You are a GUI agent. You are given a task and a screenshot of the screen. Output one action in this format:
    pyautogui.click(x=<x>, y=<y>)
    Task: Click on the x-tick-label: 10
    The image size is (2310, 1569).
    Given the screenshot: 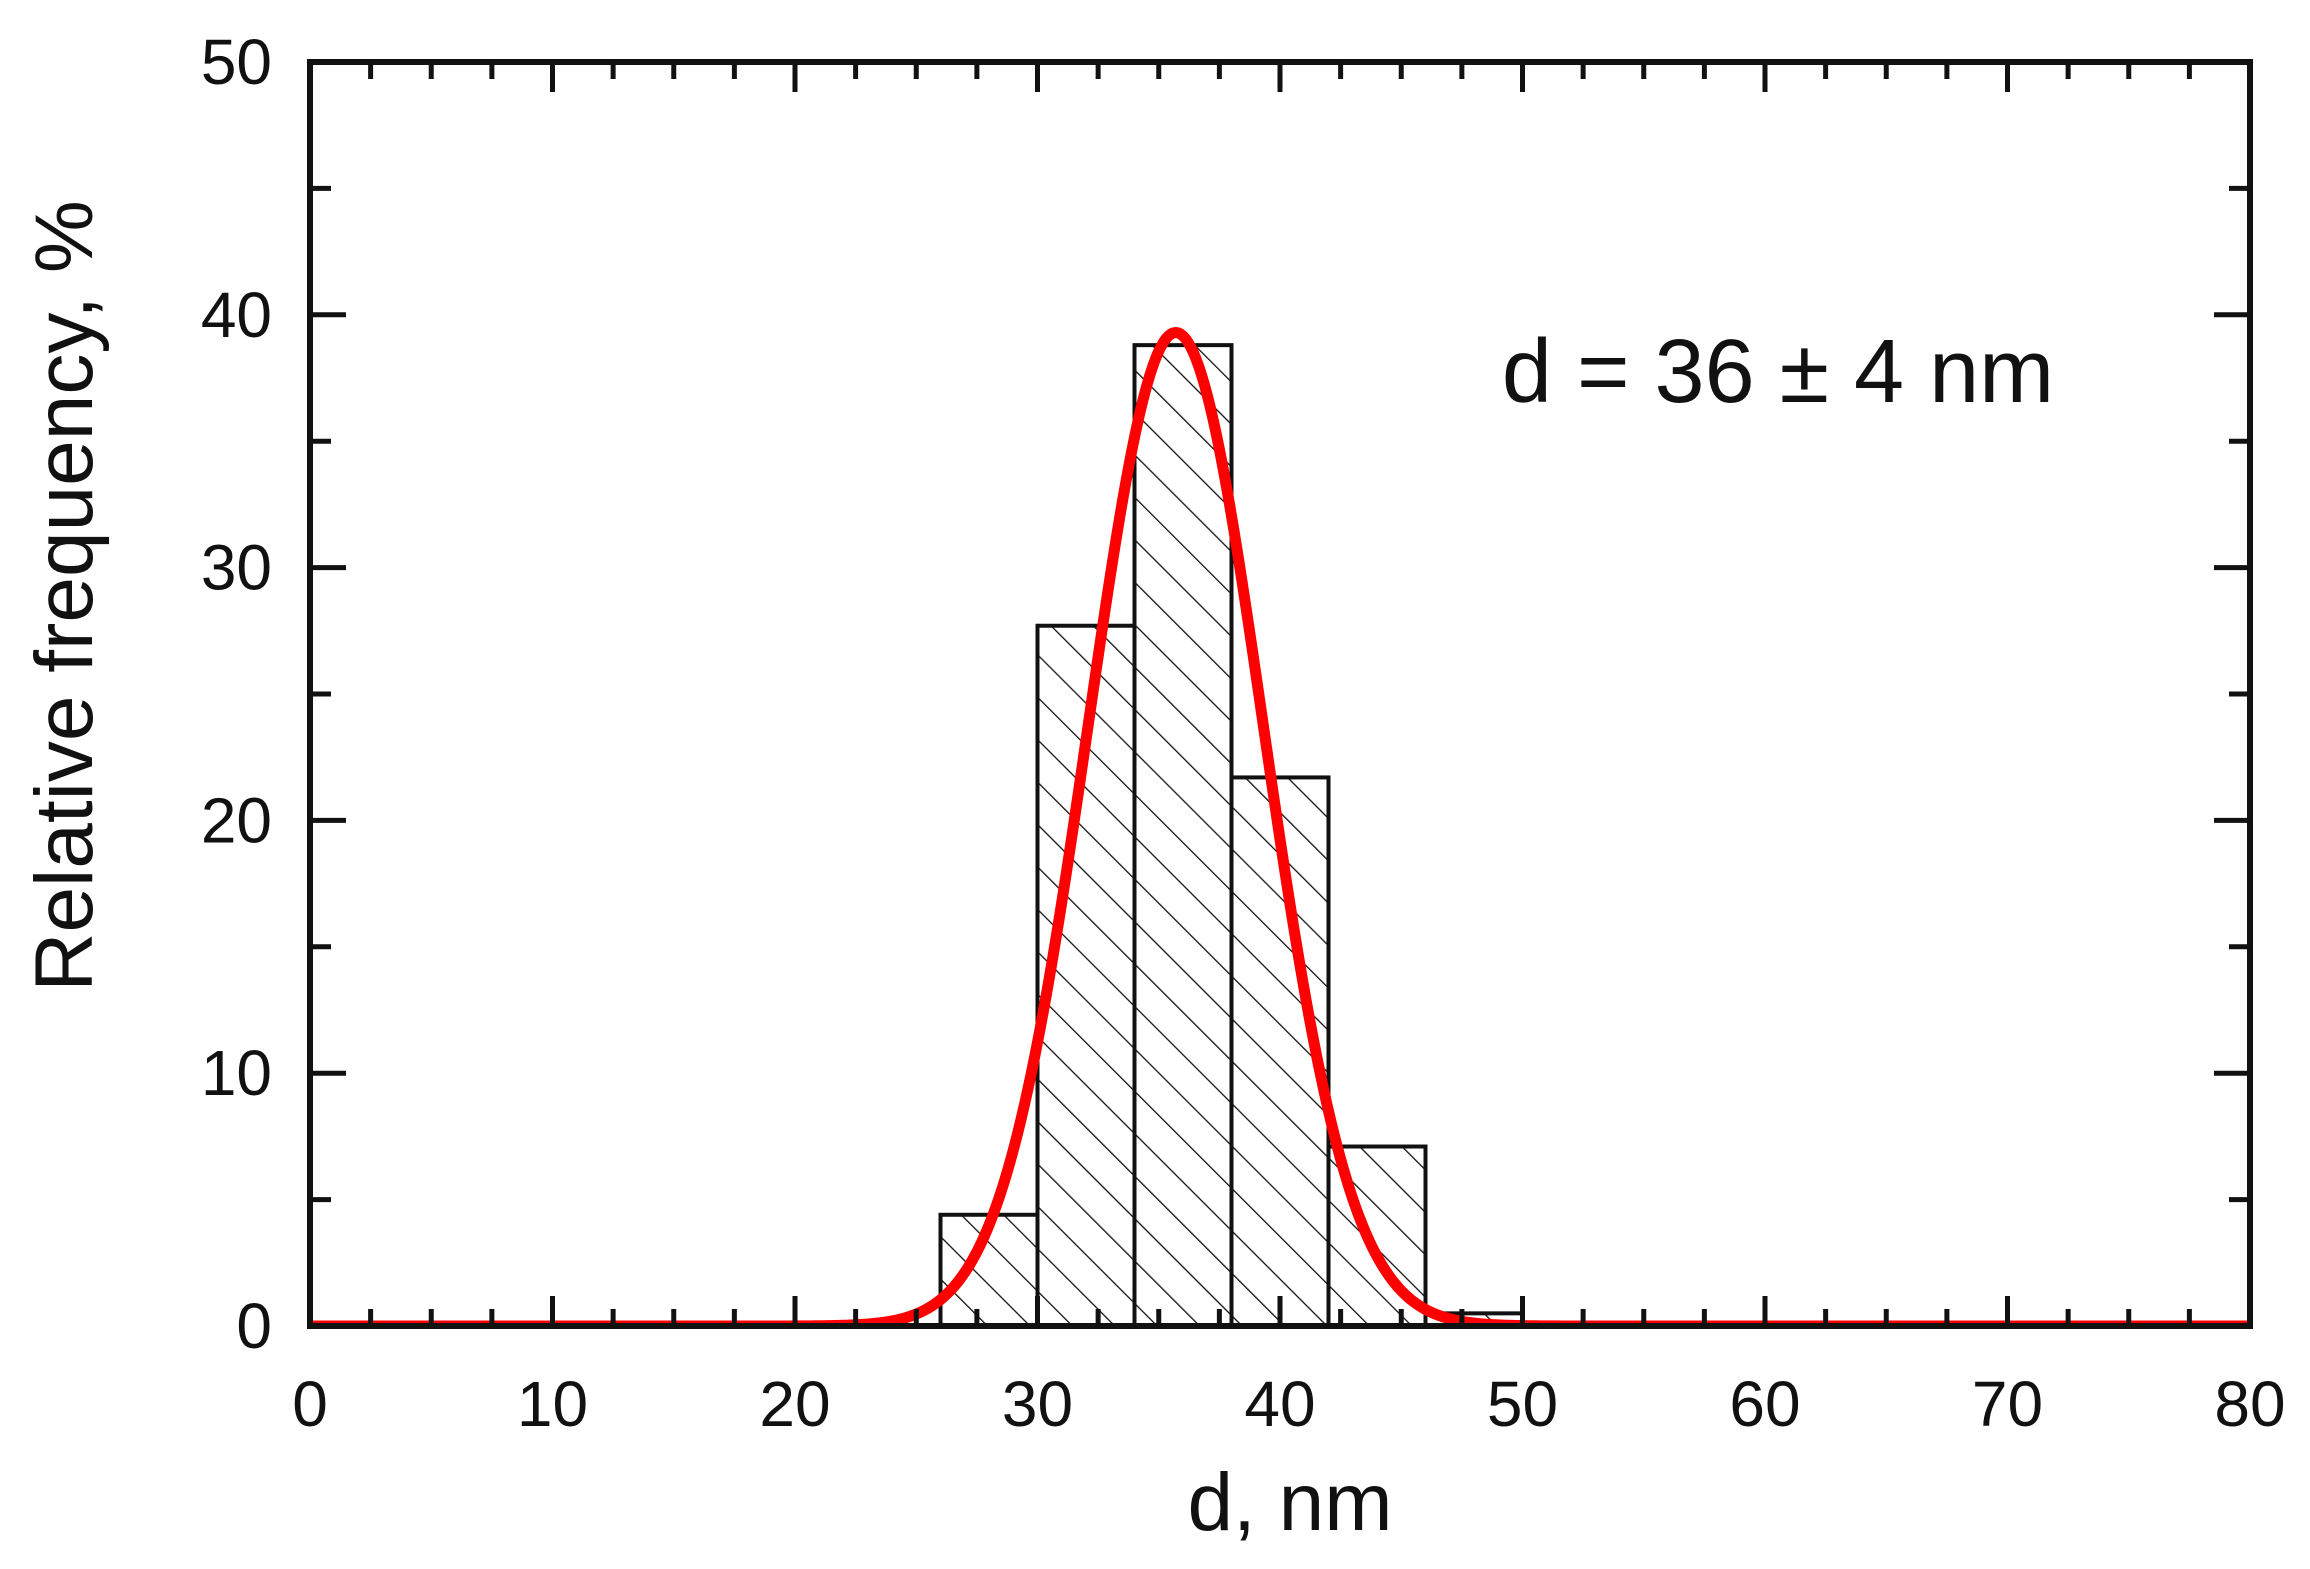 What is the action you would take?
    pyautogui.click(x=552, y=1404)
    